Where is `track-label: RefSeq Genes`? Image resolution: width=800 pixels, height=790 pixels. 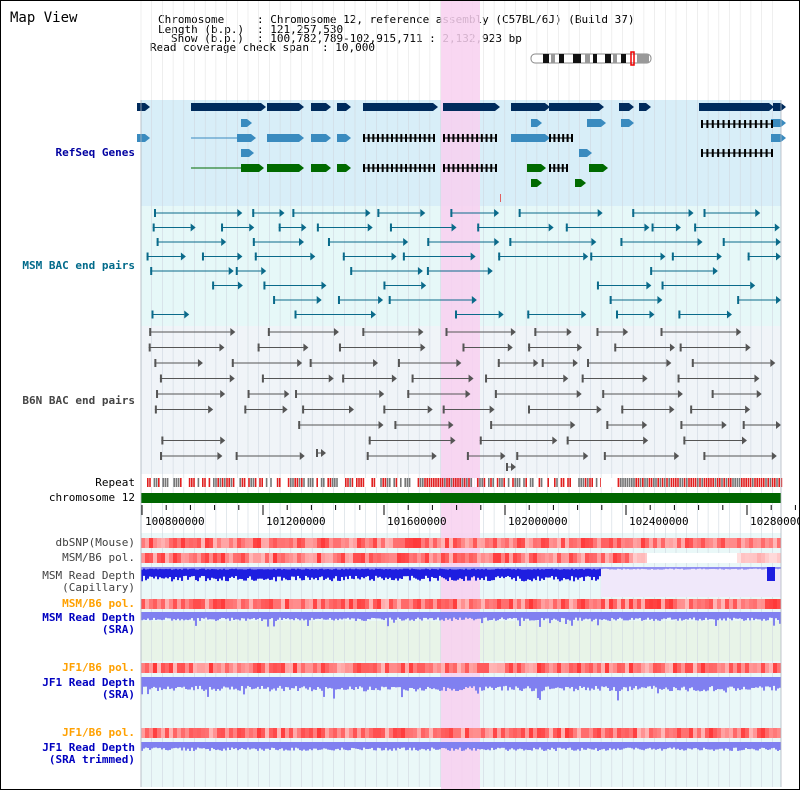 track-label: RefSeq Genes is located at coordinates (68, 153).